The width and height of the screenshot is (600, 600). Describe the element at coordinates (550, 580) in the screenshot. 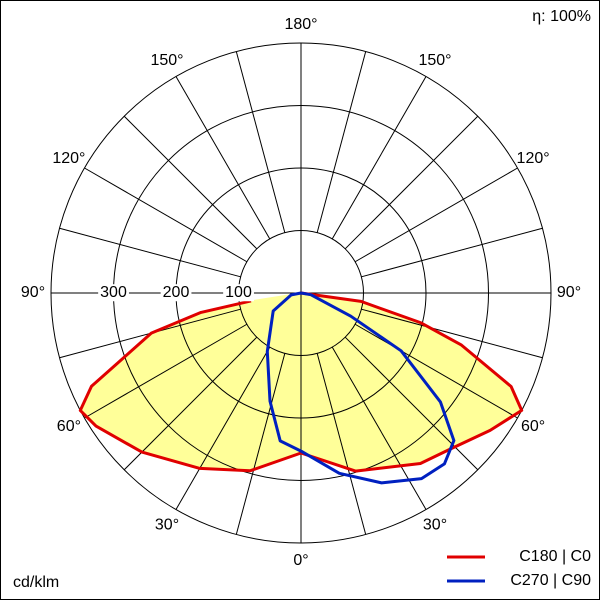

I see `legend-label: C270 | C90` at that location.